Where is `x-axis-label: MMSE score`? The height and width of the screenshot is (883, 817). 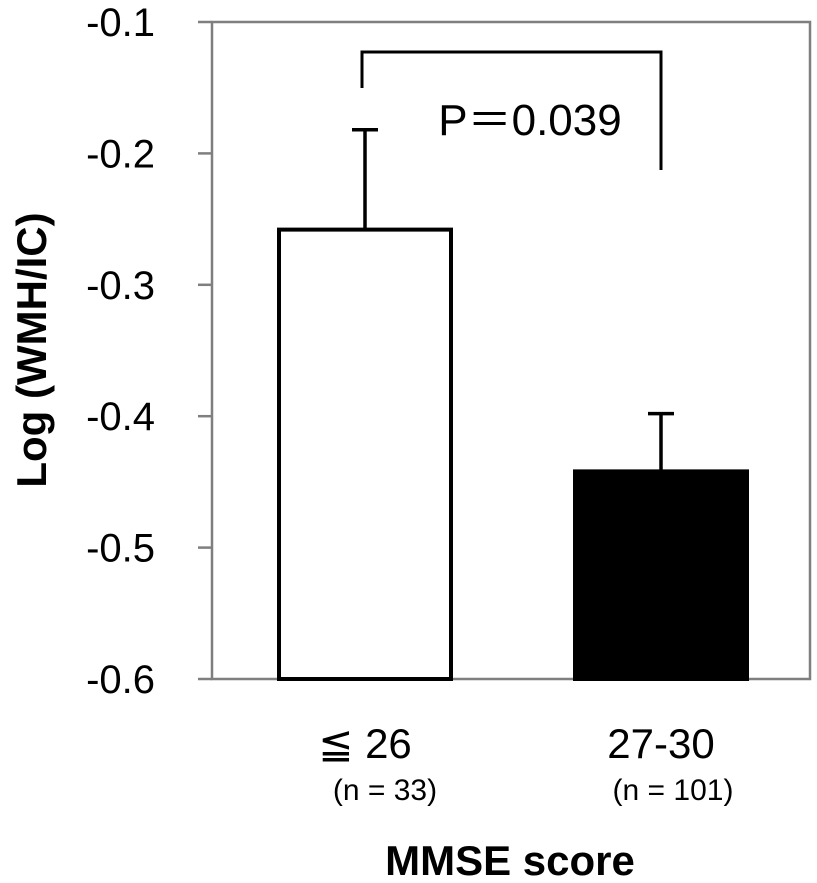 x-axis-label: MMSE score is located at coordinates (510, 860).